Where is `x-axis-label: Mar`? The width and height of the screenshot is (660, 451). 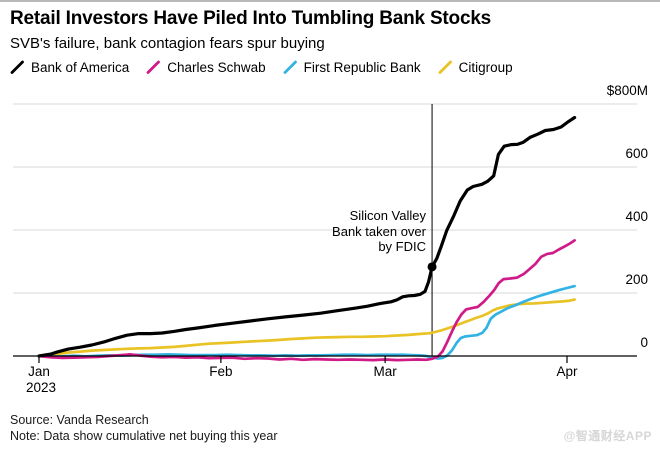 x-axis-label: Mar is located at coordinates (385, 371).